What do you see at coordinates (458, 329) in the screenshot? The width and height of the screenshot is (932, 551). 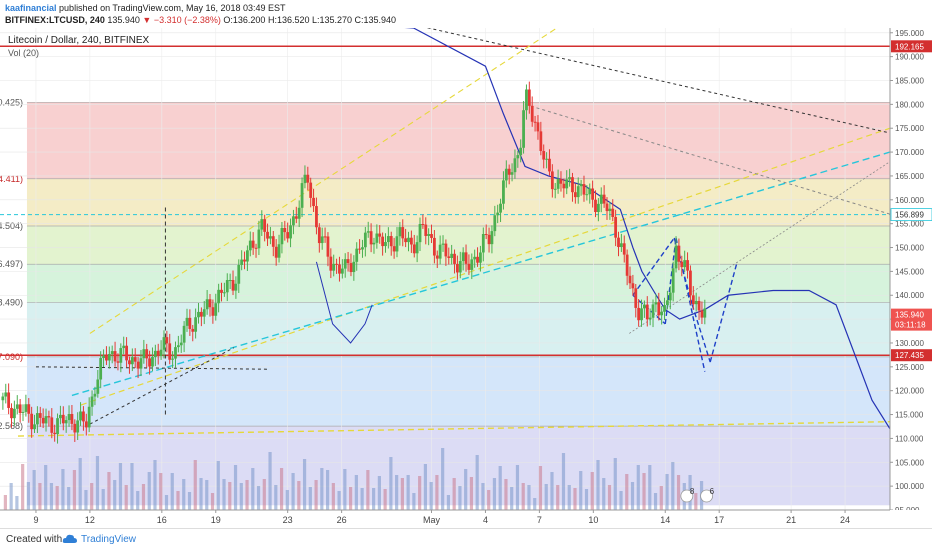 I see `fib-band` at bounding box center [458, 329].